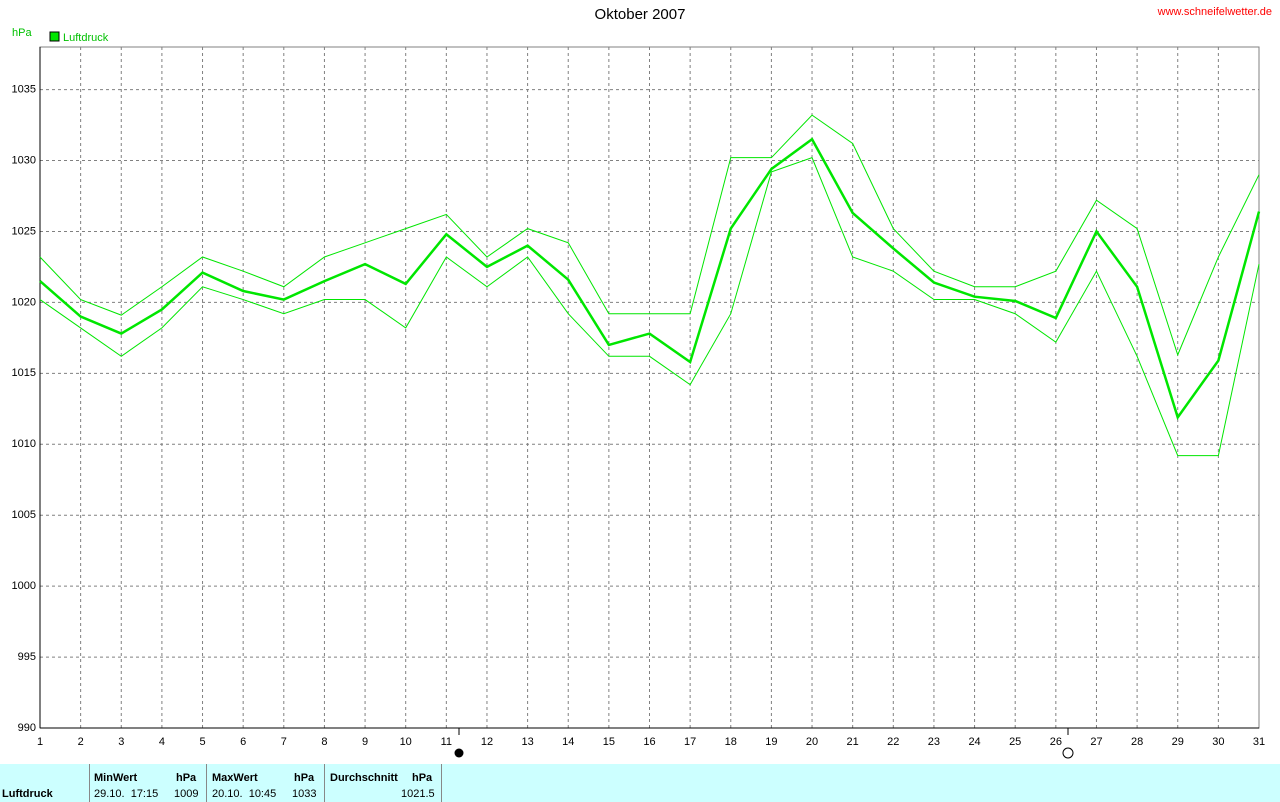 Image resolution: width=1280 pixels, height=802 pixels. Describe the element at coordinates (186, 794) in the screenshot. I see `col-value: 1009` at that location.